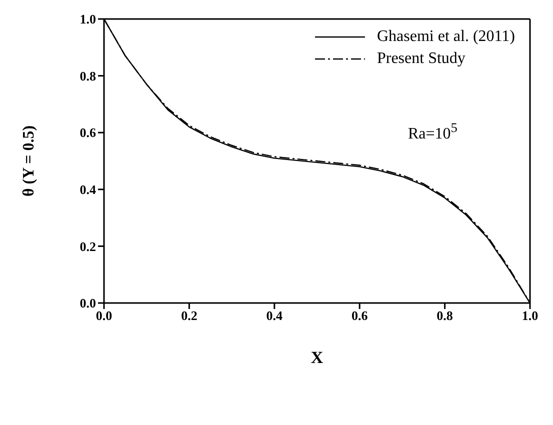 The height and width of the screenshot is (425, 553). I want to click on x-tick-label: 0.4, so click(275, 316).